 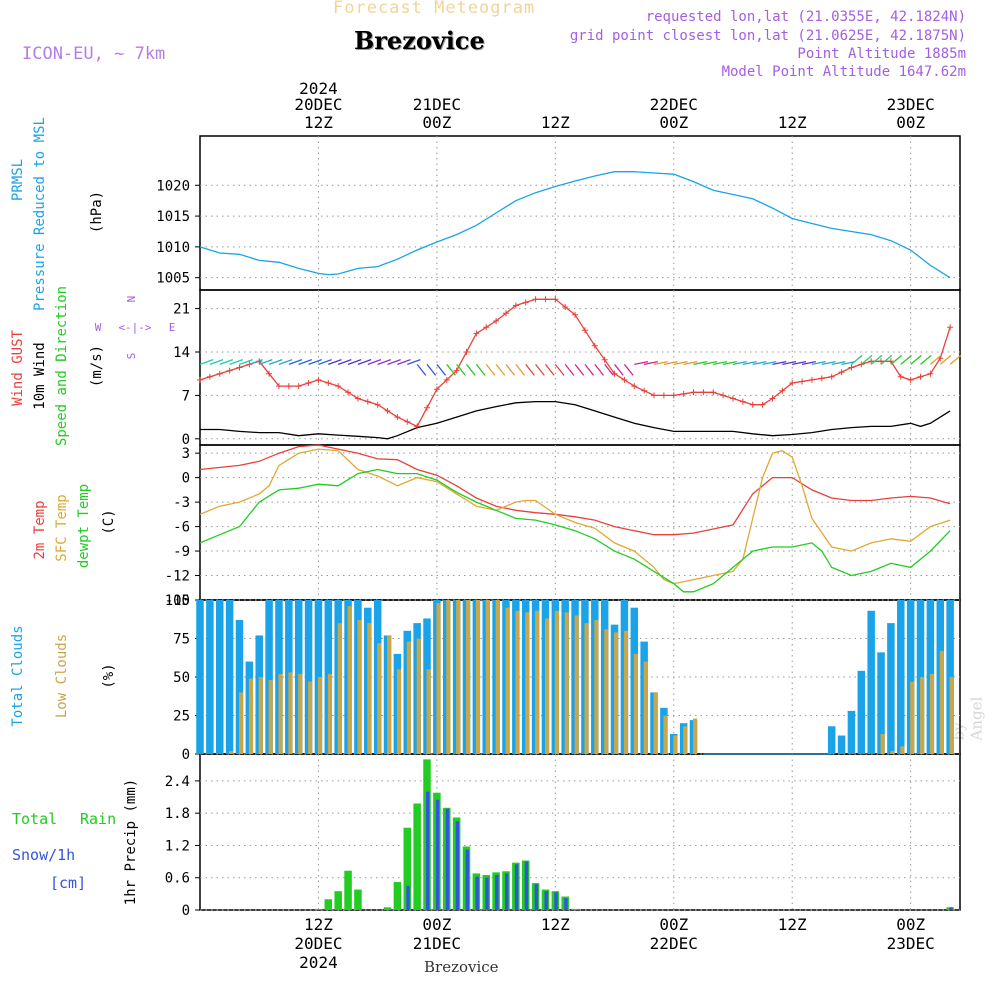 What do you see at coordinates (18, 368) in the screenshot?
I see `wind-gust-label: Wind GUST` at bounding box center [18, 368].